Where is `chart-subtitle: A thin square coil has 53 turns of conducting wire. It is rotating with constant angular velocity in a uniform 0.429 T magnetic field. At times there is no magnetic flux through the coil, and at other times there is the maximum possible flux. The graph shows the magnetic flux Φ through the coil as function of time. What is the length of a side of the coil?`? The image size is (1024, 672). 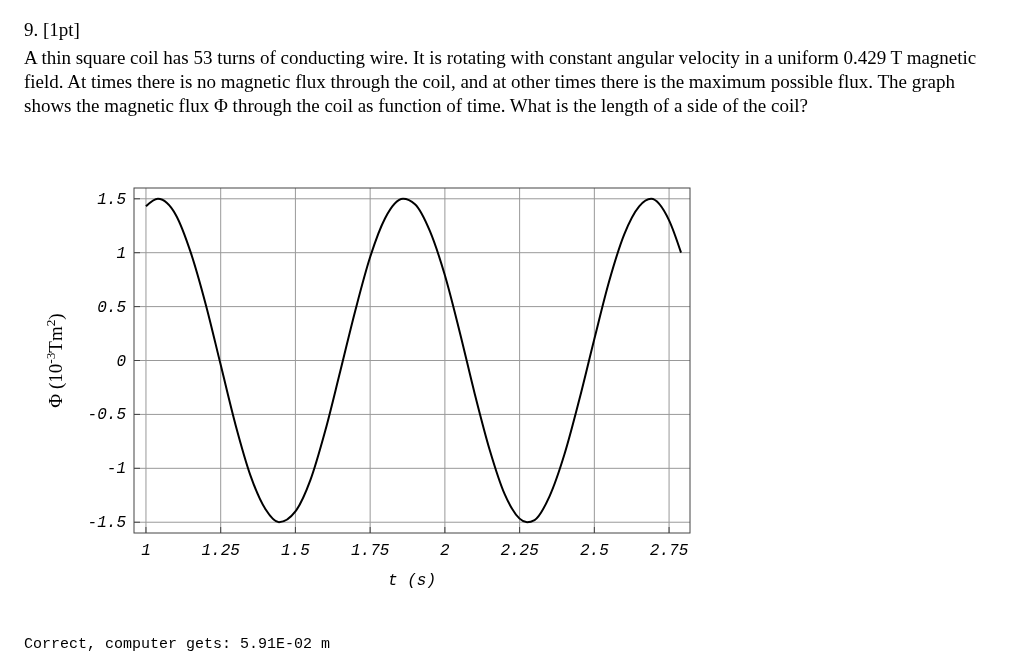
chart-subtitle: A thin square coil has 53 turns of conducting wire. It is rotating with constant angular velocity in a uniform 0.429 T magnetic field. At times there is no magnetic flux through the coil, and at other times there is the maximum possible flux. The graph shows the magnetic flux Φ through the coil as function of time. What is the length of a side of the coil? is located at coordinates (500, 81).